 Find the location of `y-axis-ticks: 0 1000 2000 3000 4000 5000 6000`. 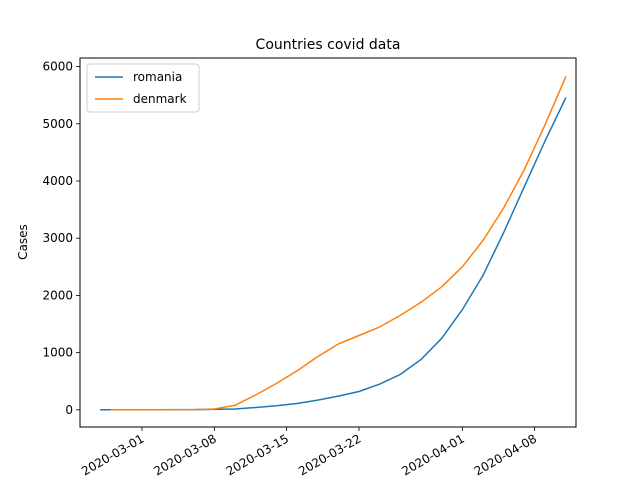

y-axis-ticks: 0 1000 2000 3000 4000 5000 6000 is located at coordinates (61, 238).